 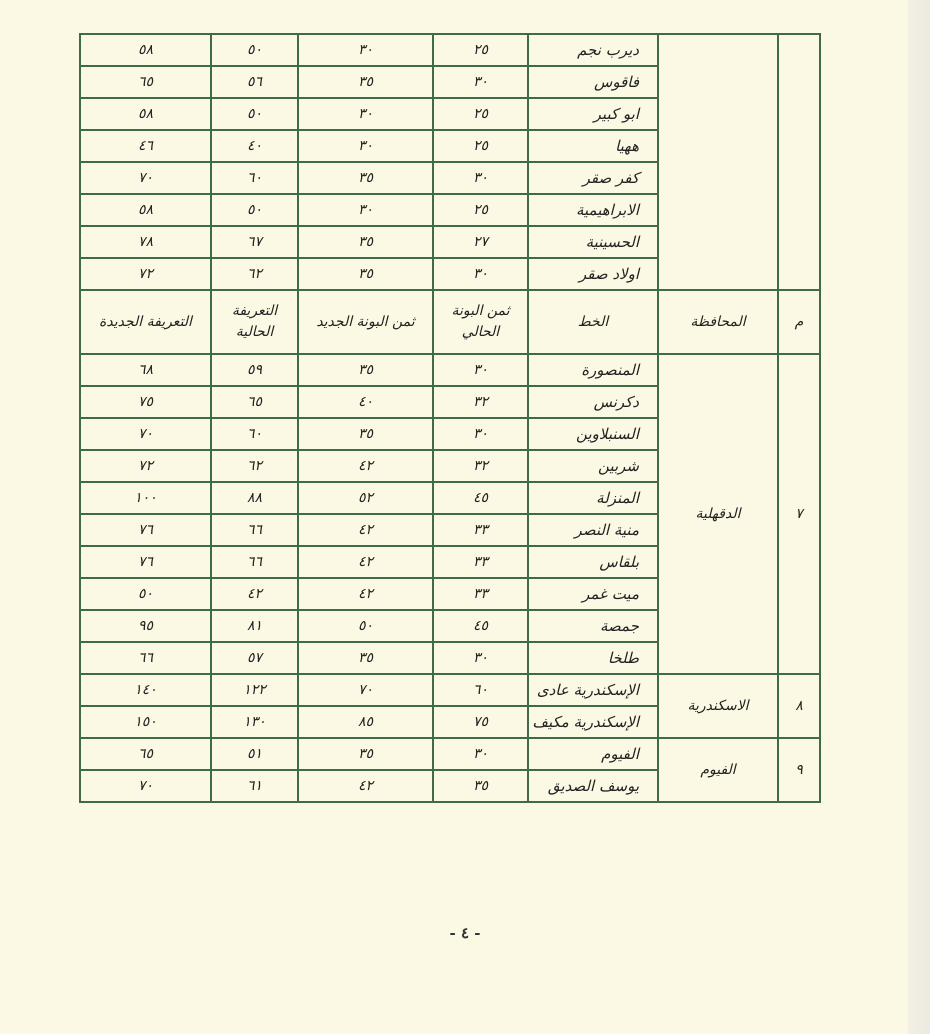 What do you see at coordinates (718, 706) in the screenshot?
I see `governorate-cell: الاسكندرية` at bounding box center [718, 706].